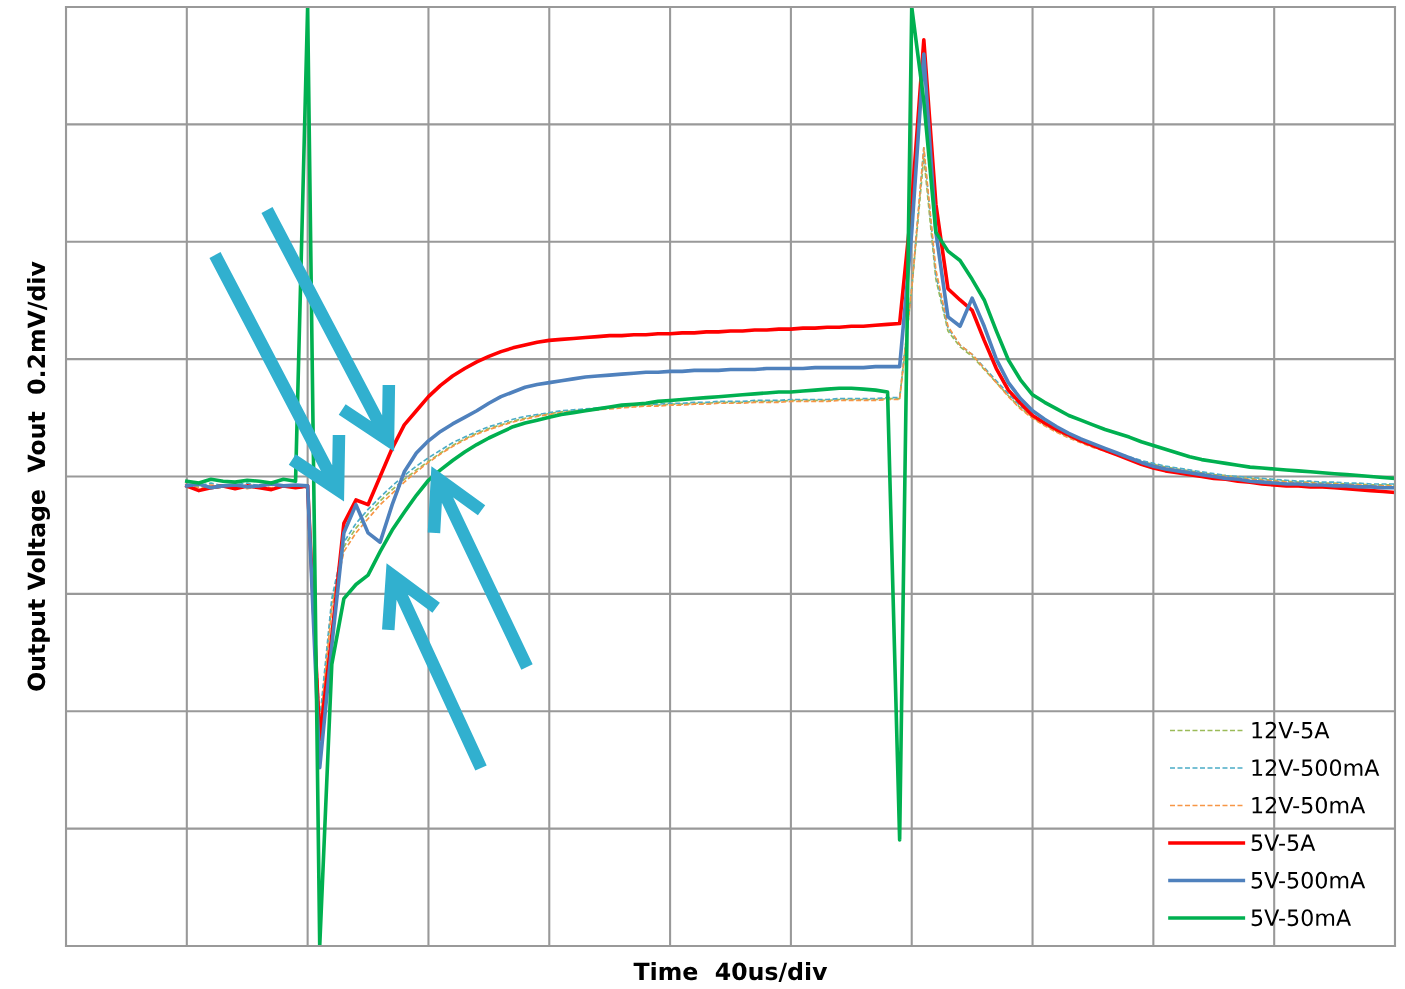 This screenshot has width=1405, height=989. Describe the element at coordinates (1301, 918) in the screenshot. I see `legend-label: 5V-50mA` at that location.